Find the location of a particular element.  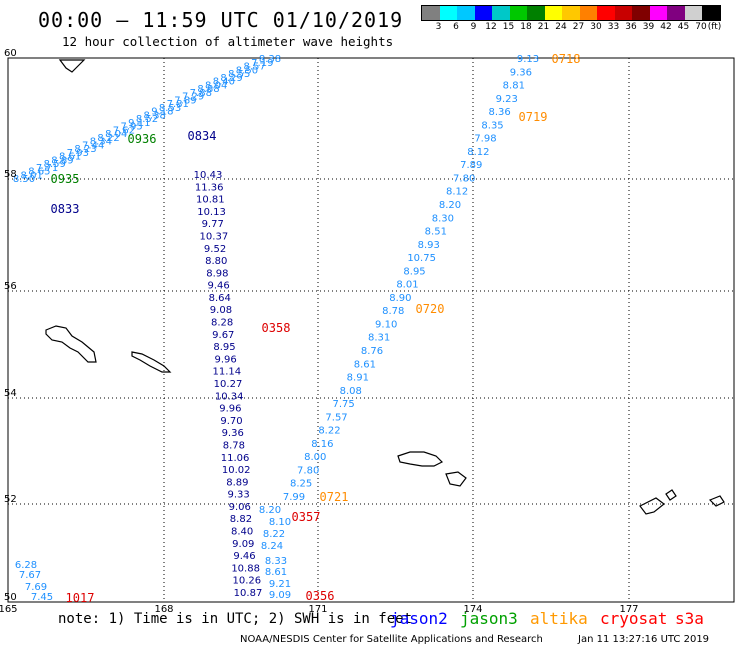

wave-height-reading: 9.46 is located at coordinates (218, 286).